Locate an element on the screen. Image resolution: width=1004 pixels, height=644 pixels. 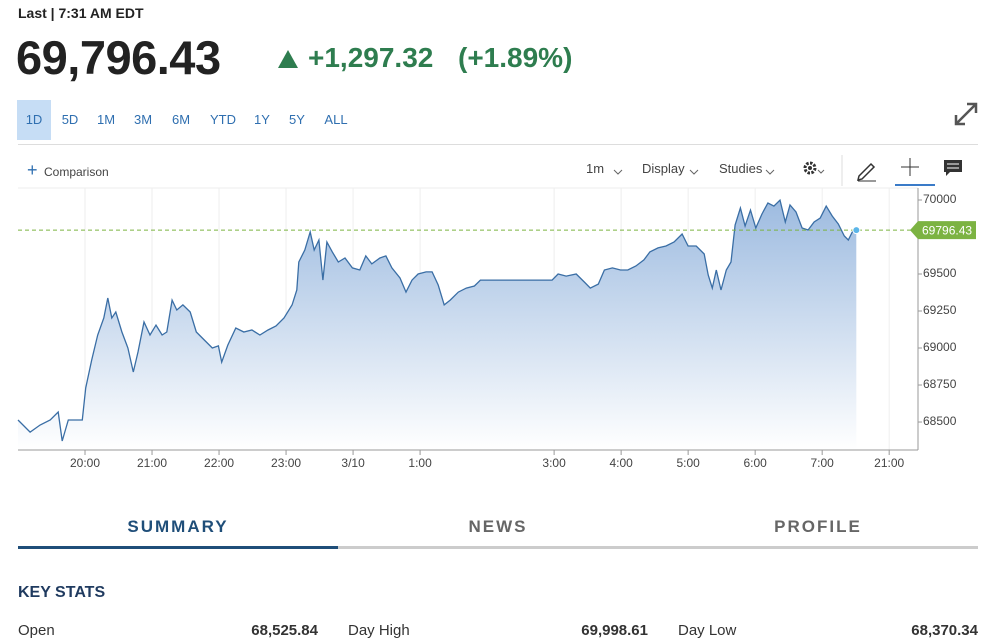
stat-value: 68,525.84 is located at coordinates (284, 630).